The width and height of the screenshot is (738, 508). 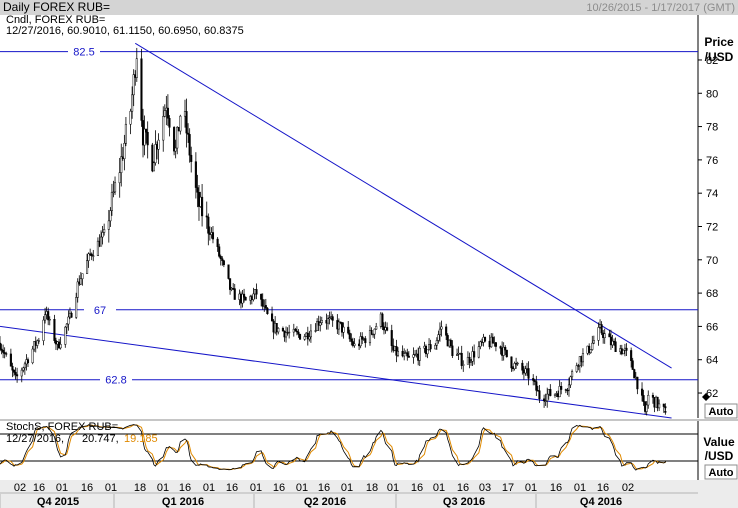 I want to click on day-tick-label: 17, so click(x=508, y=488).